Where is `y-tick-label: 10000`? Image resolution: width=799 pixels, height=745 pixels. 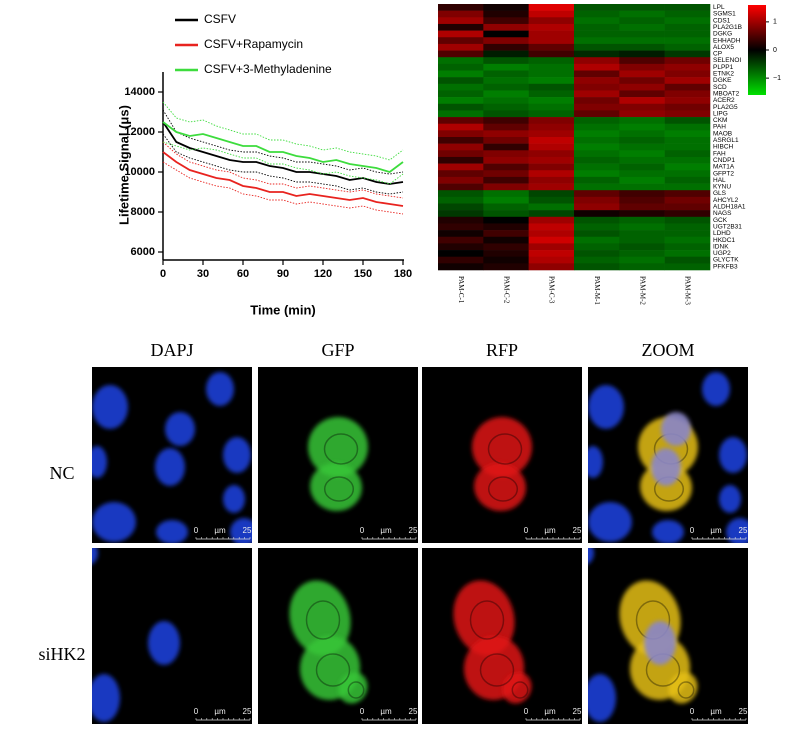
y-tick-label: 10000 is located at coordinates (139, 172).